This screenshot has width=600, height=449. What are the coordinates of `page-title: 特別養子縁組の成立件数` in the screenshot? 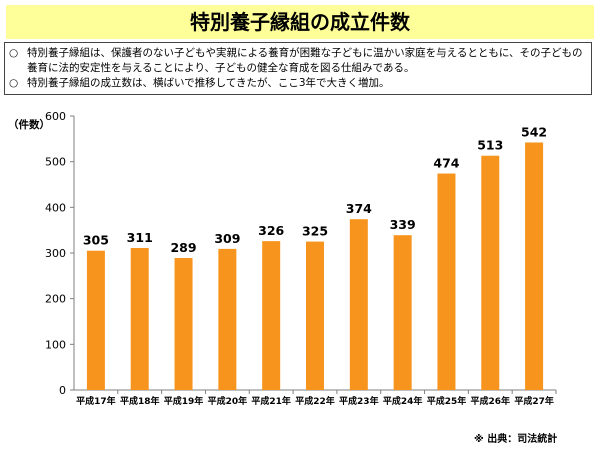 It's located at (300, 22).